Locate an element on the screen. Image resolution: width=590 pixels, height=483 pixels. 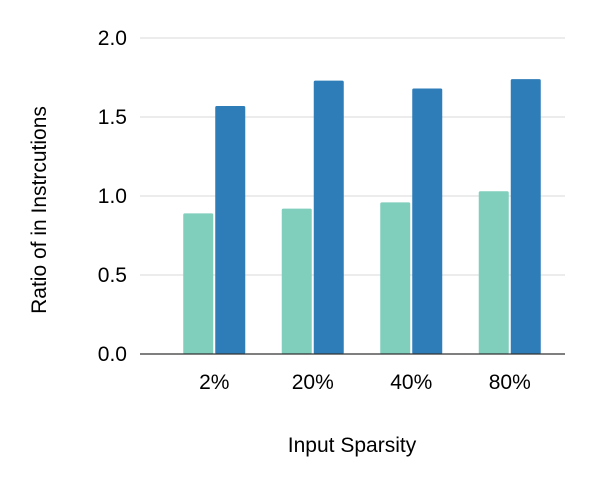
y-axis-title: Ratio of in Instrcutions is located at coordinates (39, 210).